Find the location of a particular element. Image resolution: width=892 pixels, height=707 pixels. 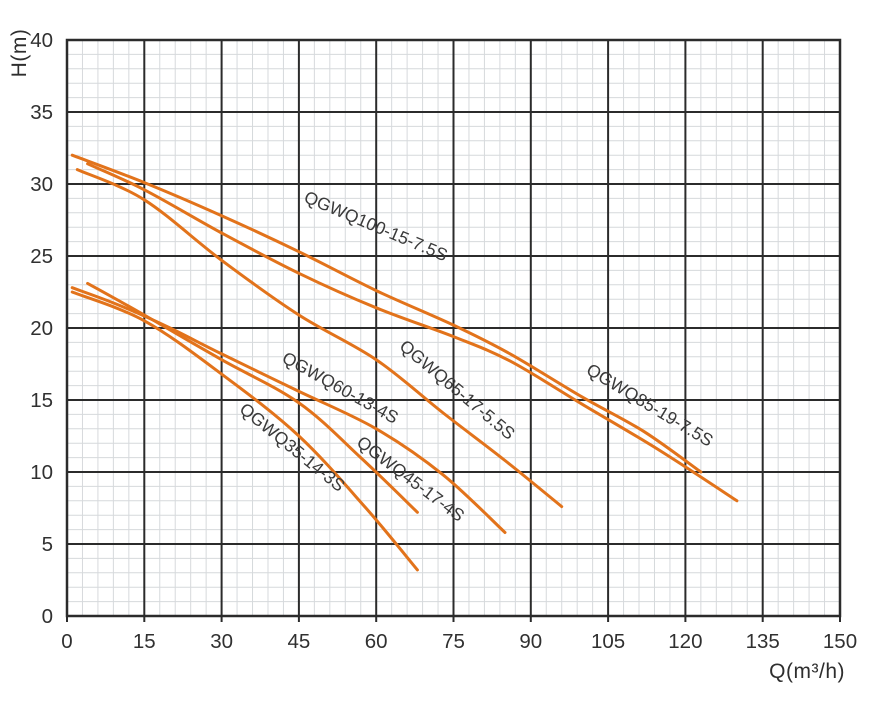

y-tick-label-15: 15 is located at coordinates (41, 400).